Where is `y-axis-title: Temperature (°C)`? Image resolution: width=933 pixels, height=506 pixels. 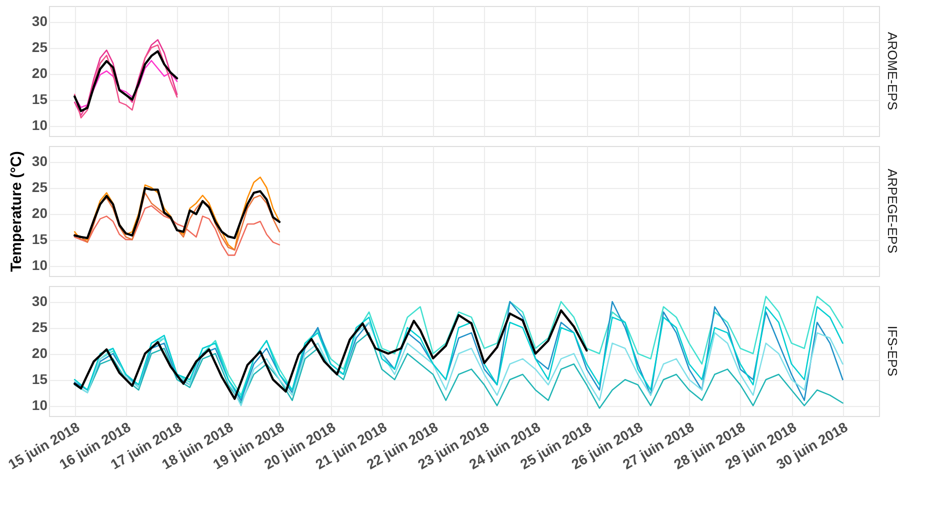 y-axis-title: Temperature (°C) is located at coordinates (16, 211).